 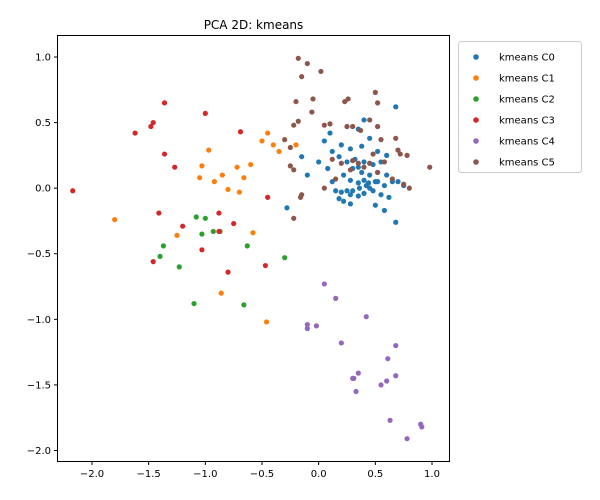 I want to click on legend-label: kmeans C4, so click(x=527, y=142).